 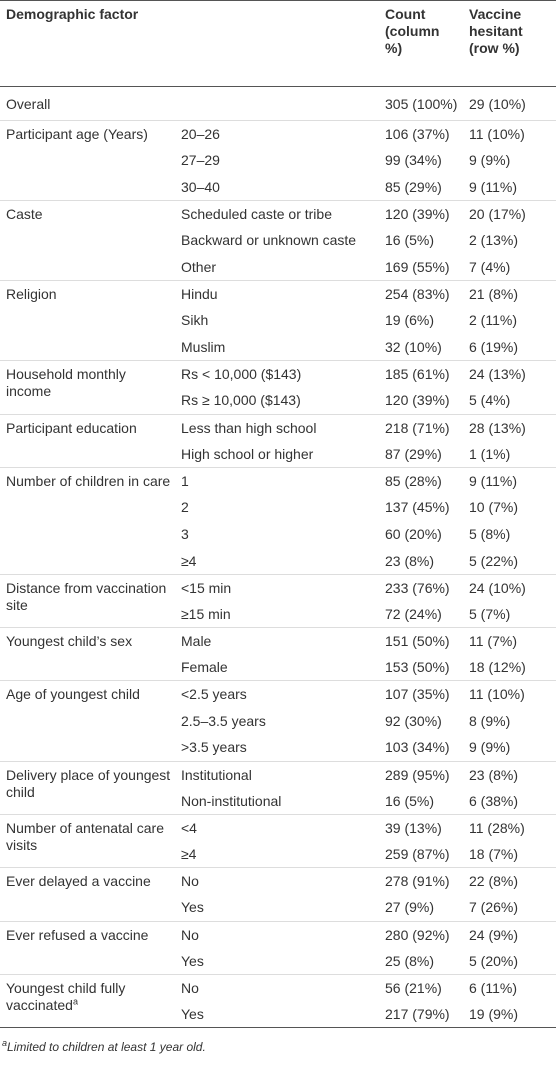 I want to click on table-row: Backward or unknown caste 16 (5%) 2 (13%), so click(x=278, y=240).